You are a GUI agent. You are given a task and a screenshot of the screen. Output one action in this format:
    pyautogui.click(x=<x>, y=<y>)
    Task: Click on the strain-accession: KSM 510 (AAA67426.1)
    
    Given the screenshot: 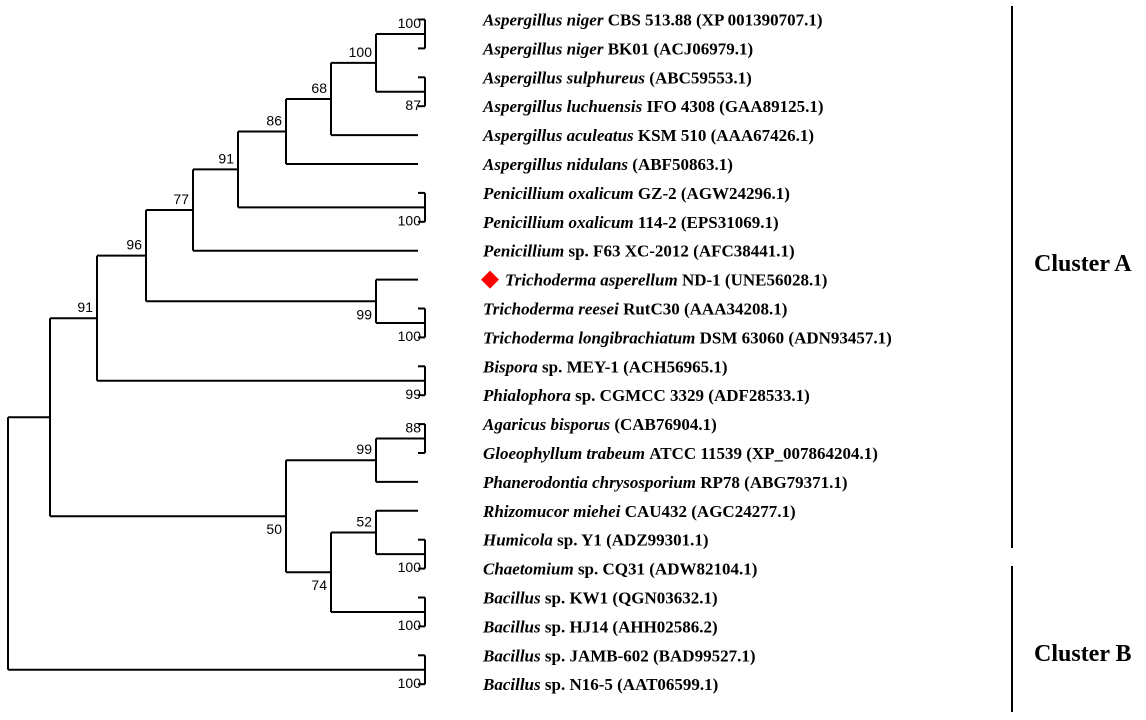 What is the action you would take?
    pyautogui.click(x=724, y=135)
    